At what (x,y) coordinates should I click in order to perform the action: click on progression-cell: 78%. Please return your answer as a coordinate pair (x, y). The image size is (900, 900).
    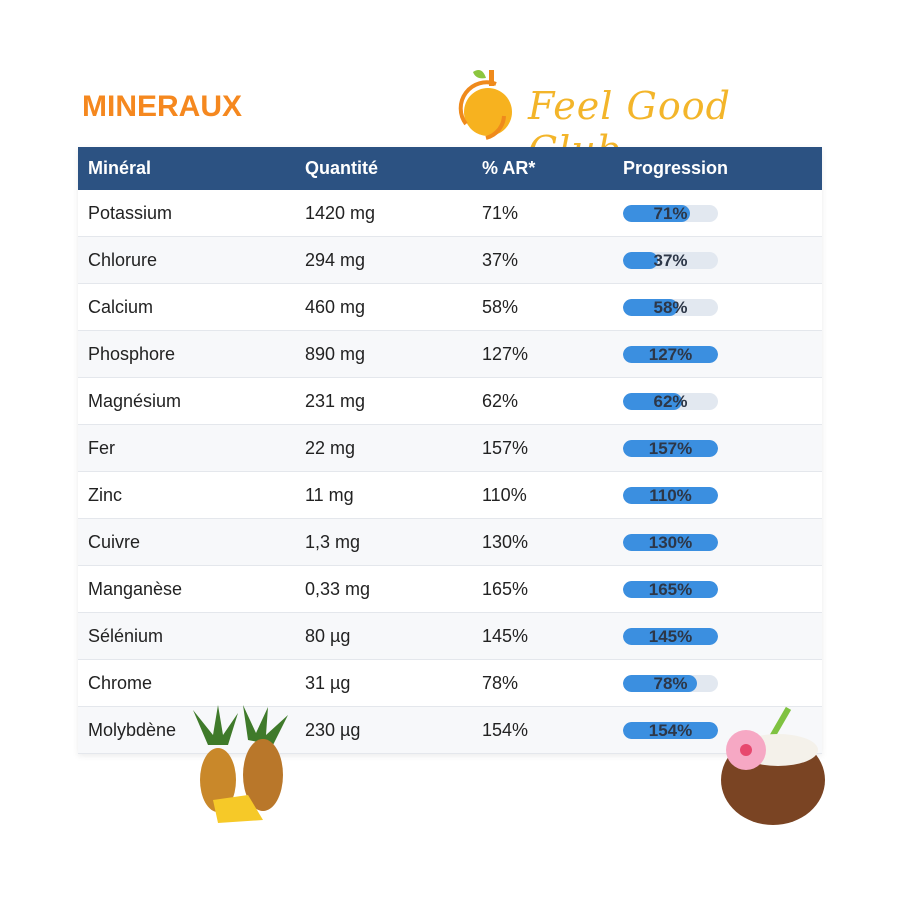
    Looking at the image, I should click on (717, 683).